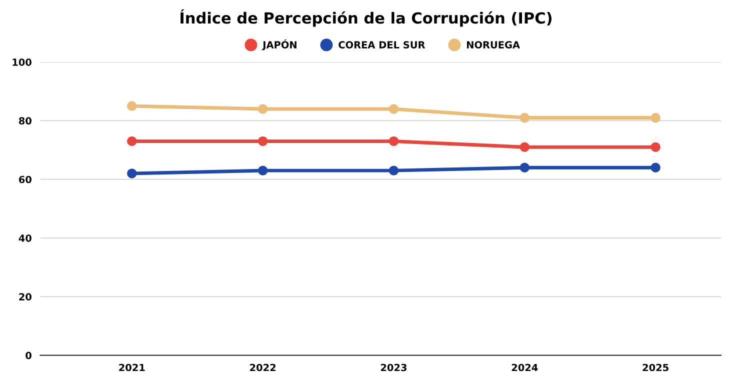 Image resolution: width=732 pixels, height=376 pixels. What do you see at coordinates (25, 296) in the screenshot?
I see `y-tick-label: 20` at bounding box center [25, 296].